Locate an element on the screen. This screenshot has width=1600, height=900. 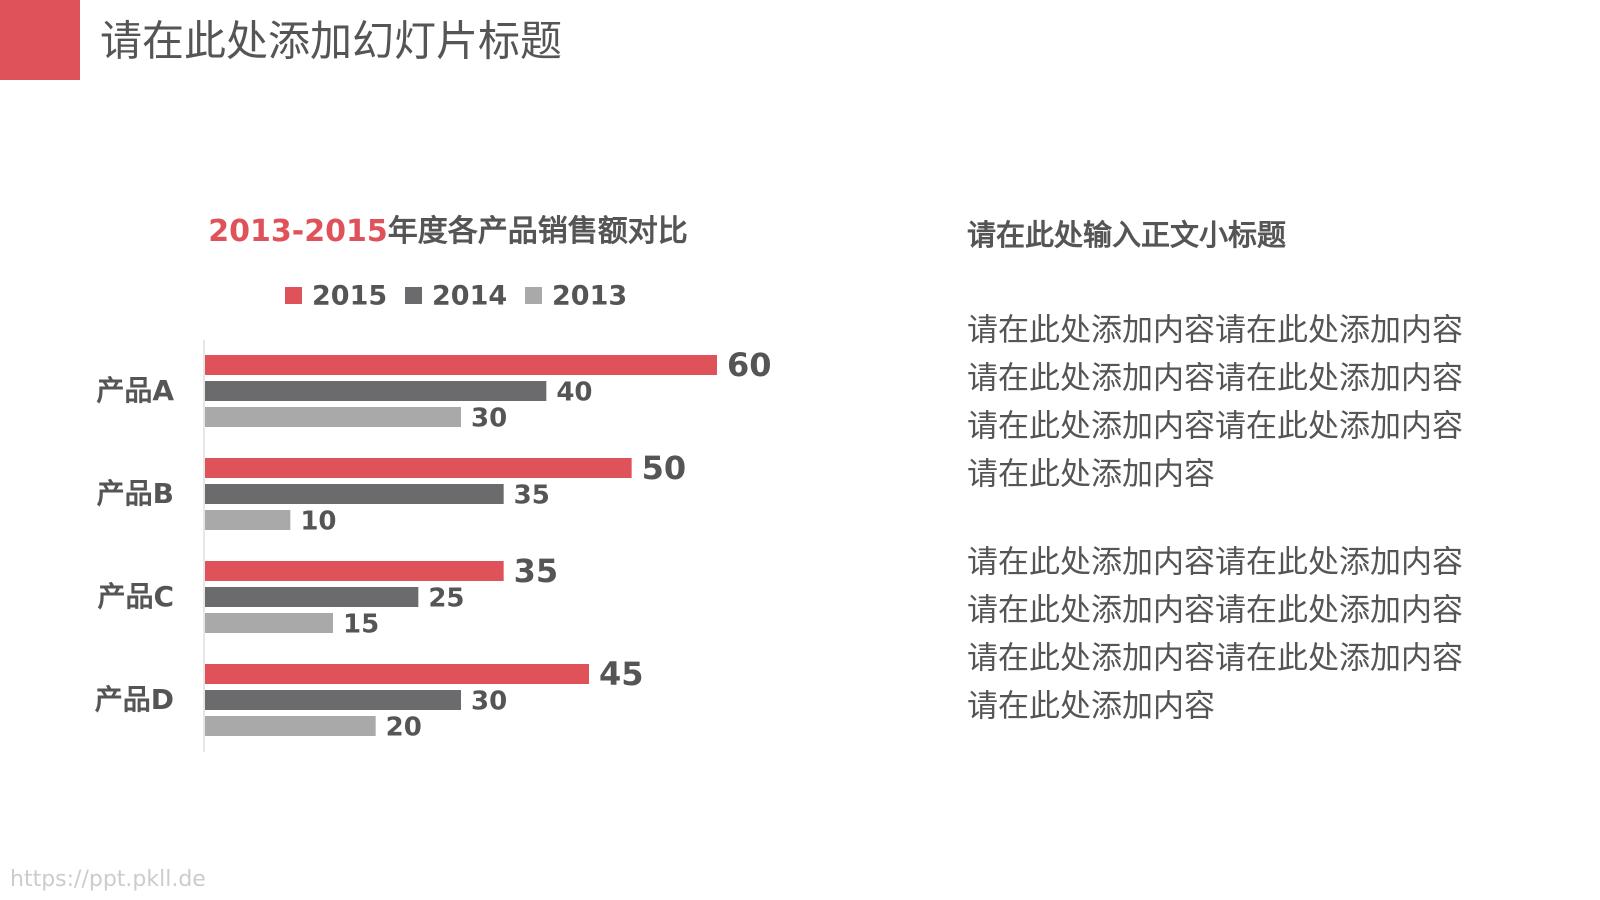
legend-label: 2014 is located at coordinates (469, 296).